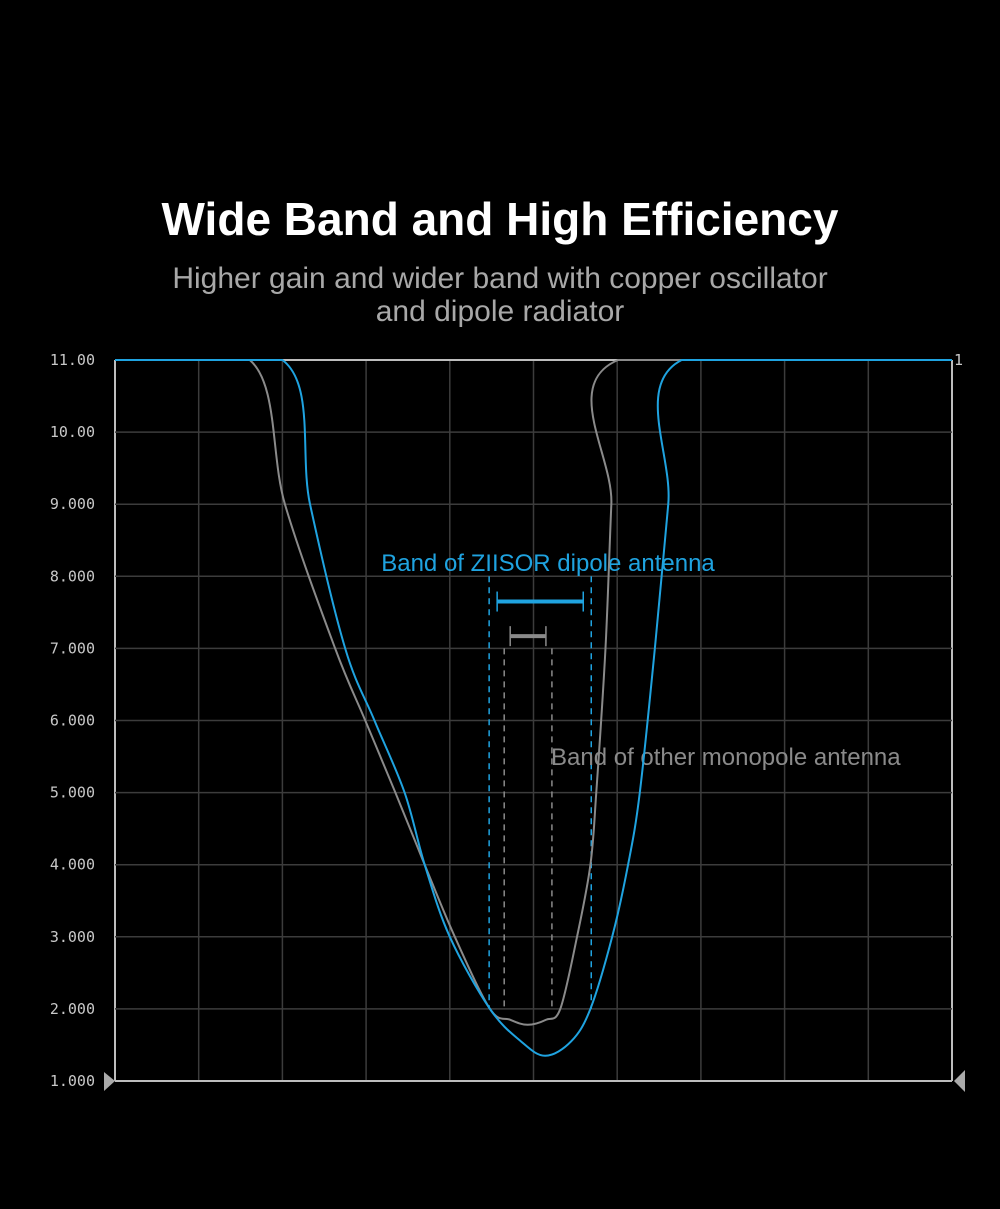 This screenshot has height=1209, width=1000. What do you see at coordinates (109, 1081) in the screenshot?
I see `left-axis-marker-icon` at bounding box center [109, 1081].